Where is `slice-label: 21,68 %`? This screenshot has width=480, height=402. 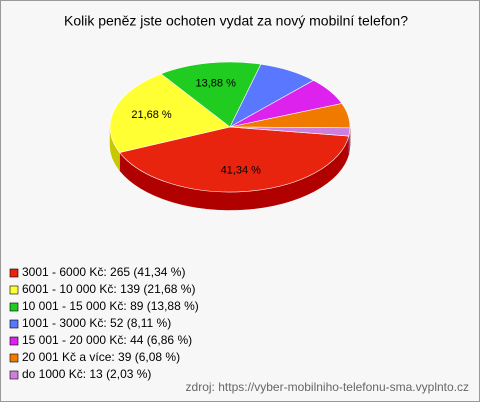 slice-label: 21,68 % is located at coordinates (151, 115).